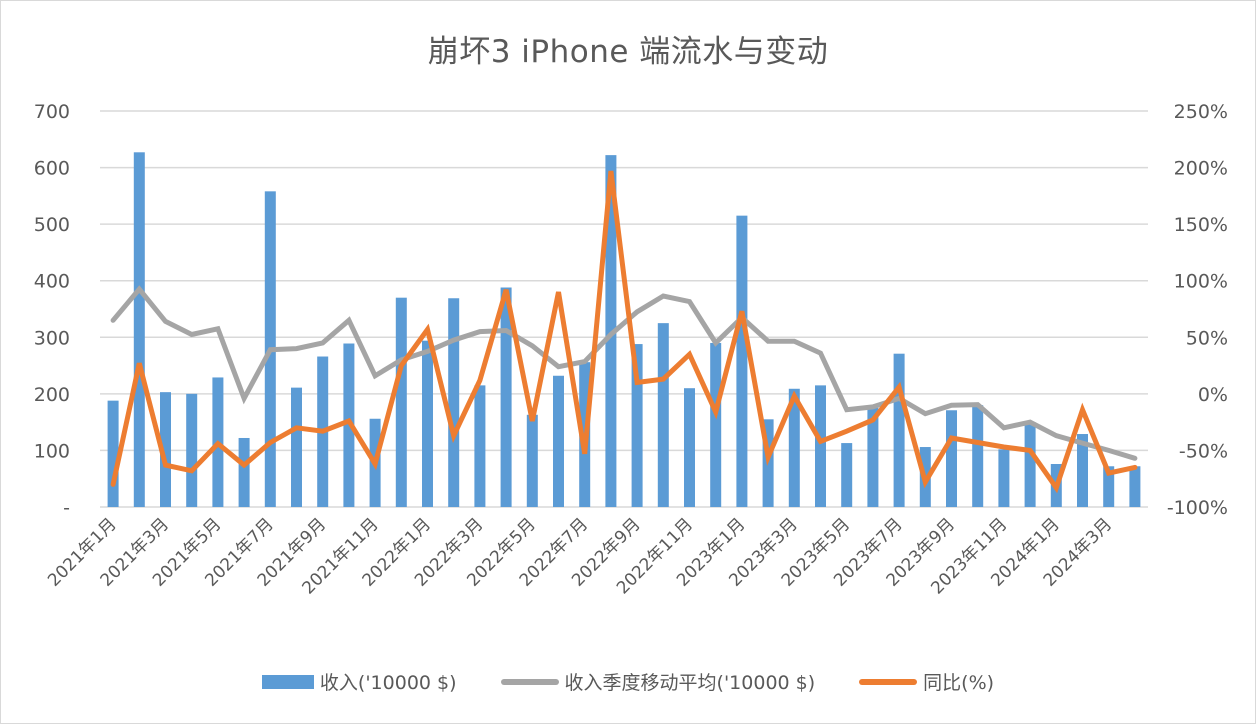 This screenshot has height=724, width=1256. What do you see at coordinates (888, 681) in the screenshot?
I see `legend-swatch-orange-line-icon` at bounding box center [888, 681].